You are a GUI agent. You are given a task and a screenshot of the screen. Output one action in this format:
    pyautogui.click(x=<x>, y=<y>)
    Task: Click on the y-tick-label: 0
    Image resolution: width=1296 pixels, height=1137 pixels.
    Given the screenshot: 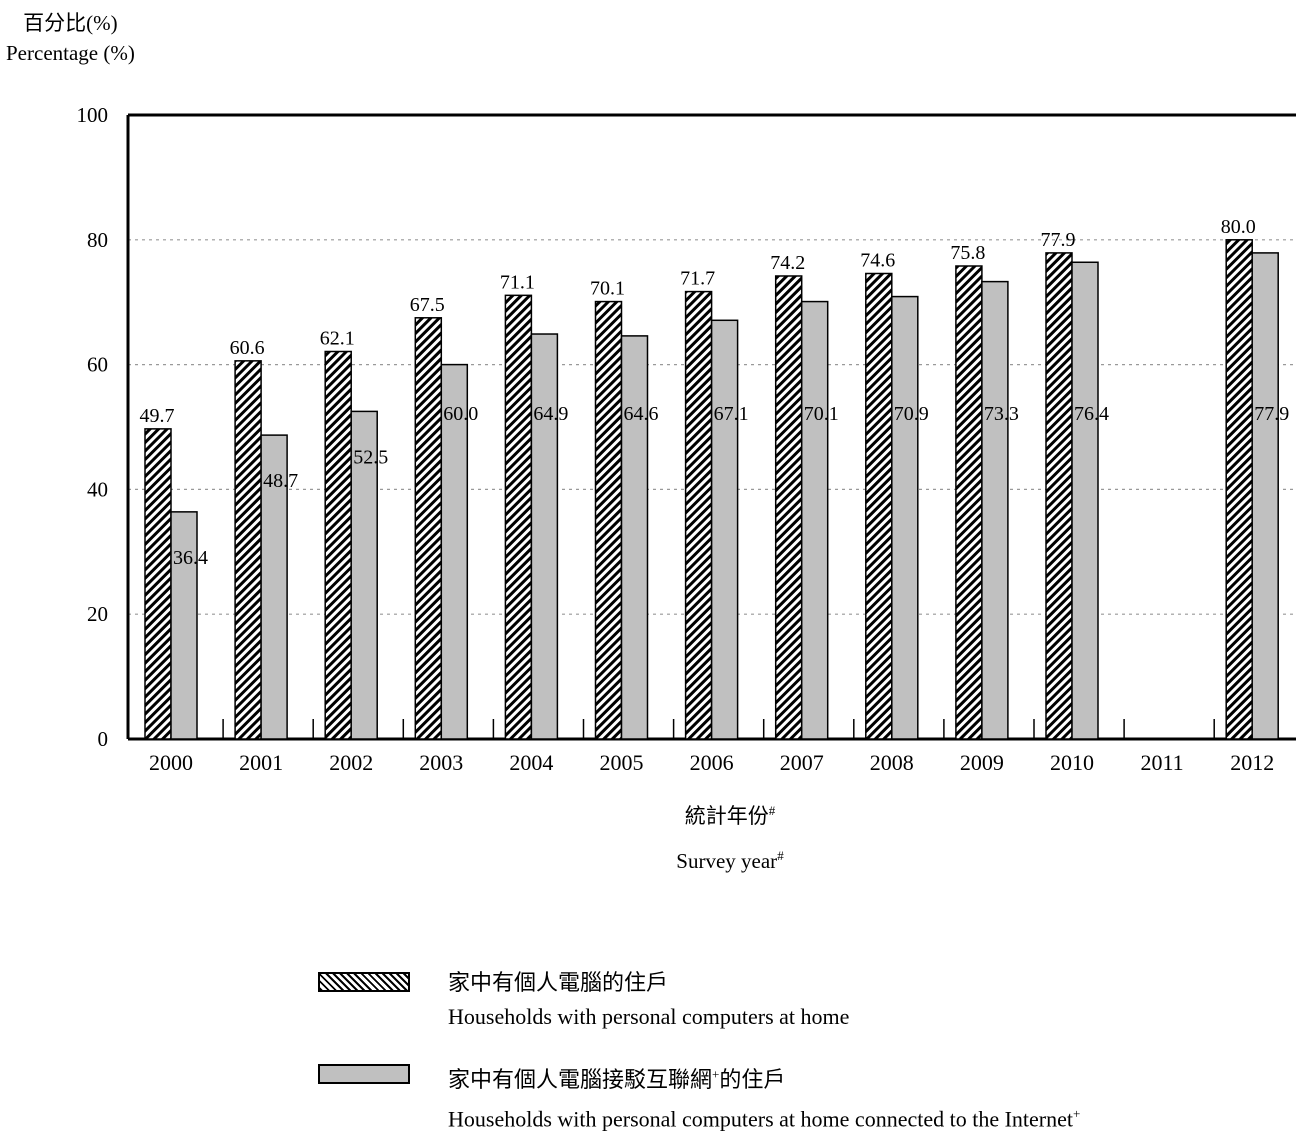 What is the action you would take?
    pyautogui.click(x=103, y=739)
    